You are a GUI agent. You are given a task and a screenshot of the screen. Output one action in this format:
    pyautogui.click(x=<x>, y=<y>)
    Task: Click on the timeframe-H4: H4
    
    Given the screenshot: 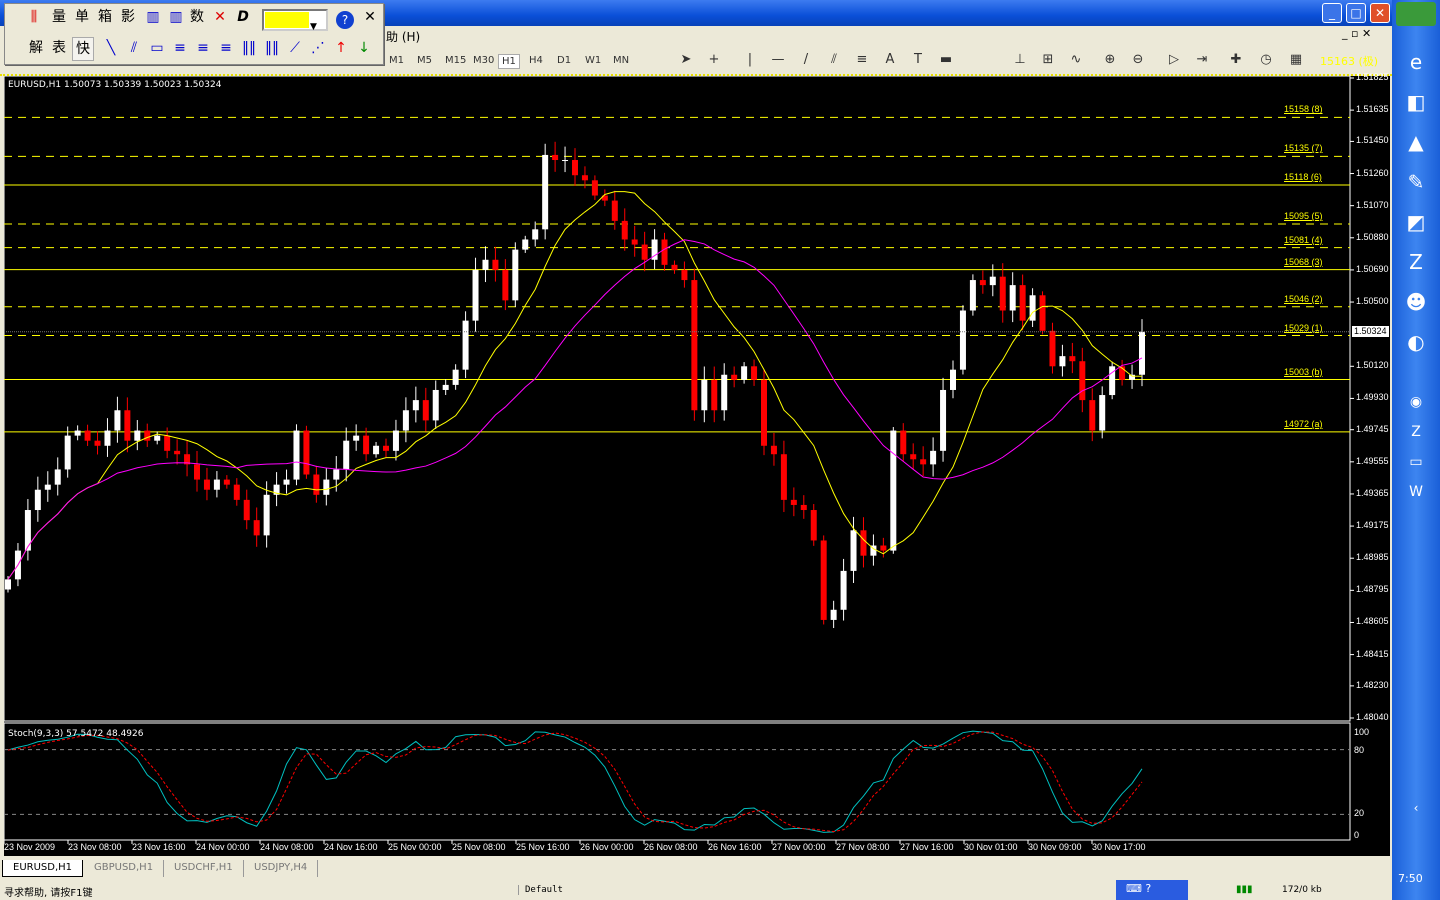 What is the action you would take?
    pyautogui.click(x=536, y=60)
    